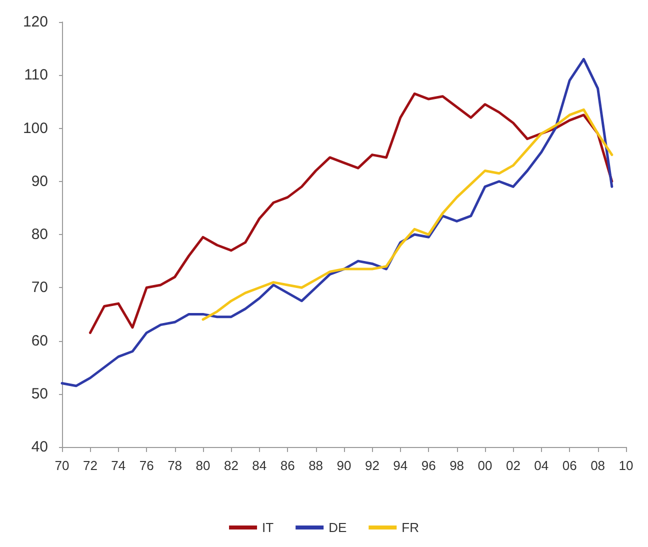 This screenshot has height=547, width=648. What do you see at coordinates (541, 465) in the screenshot?
I see `x-tick-label: 04` at bounding box center [541, 465].